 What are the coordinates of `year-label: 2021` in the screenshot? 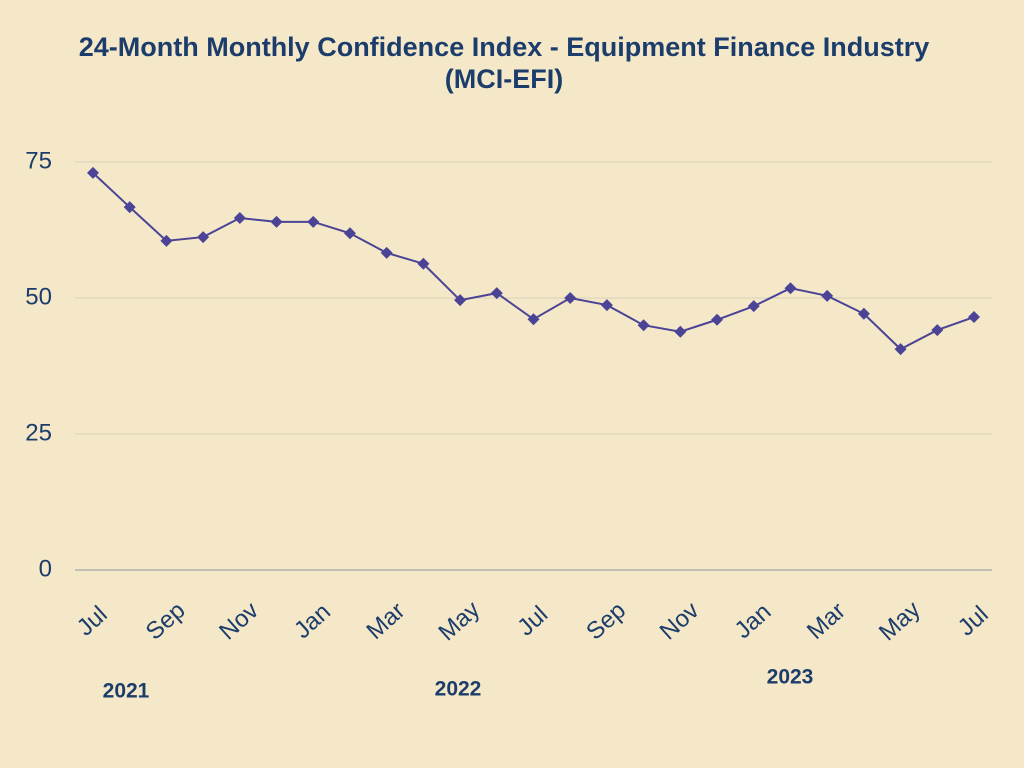 It's located at (126, 691).